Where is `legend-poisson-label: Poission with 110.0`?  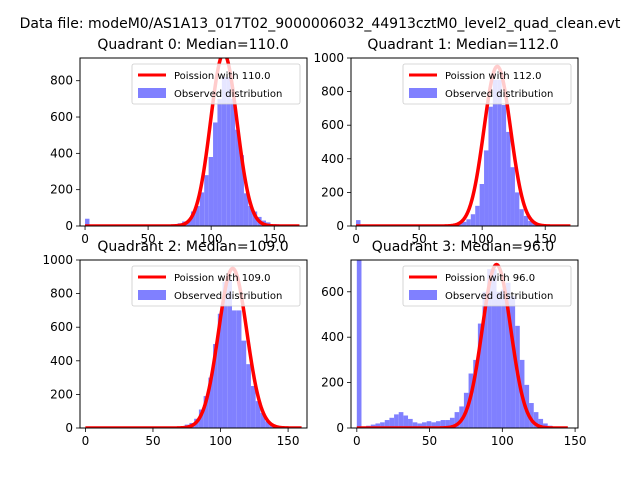 legend-poisson-label: Poission with 110.0 is located at coordinates (222, 76).